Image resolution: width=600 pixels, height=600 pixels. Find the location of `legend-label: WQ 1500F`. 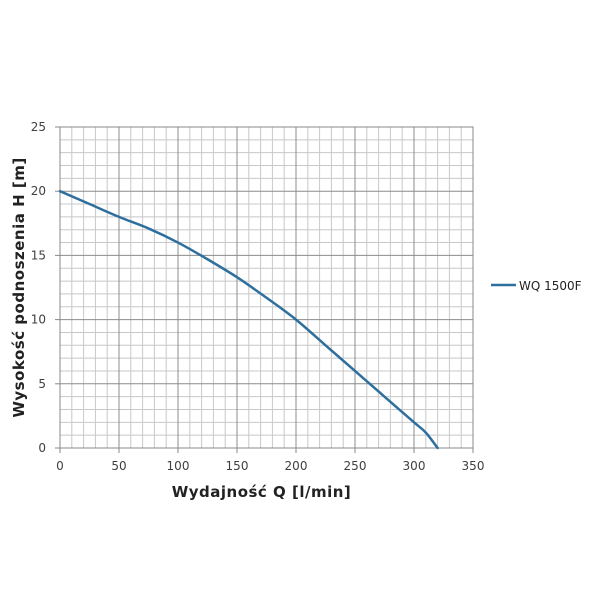

legend-label: WQ 1500F is located at coordinates (550, 286).